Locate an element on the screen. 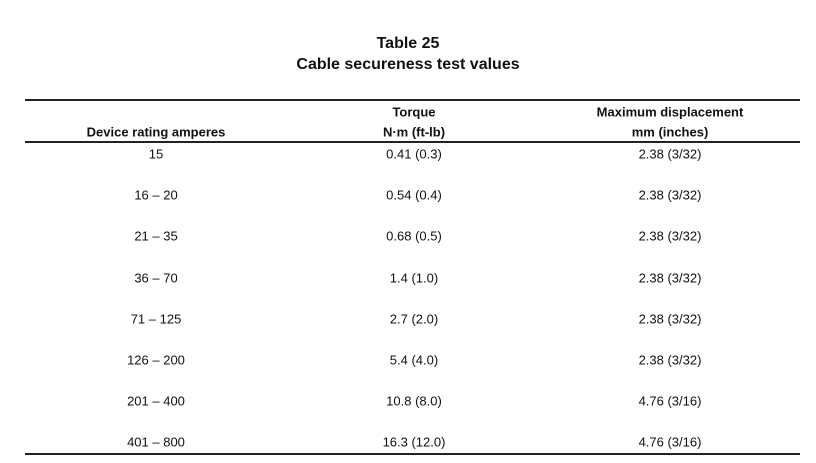  table-cell: 0.41 (0.3) is located at coordinates (414, 154).